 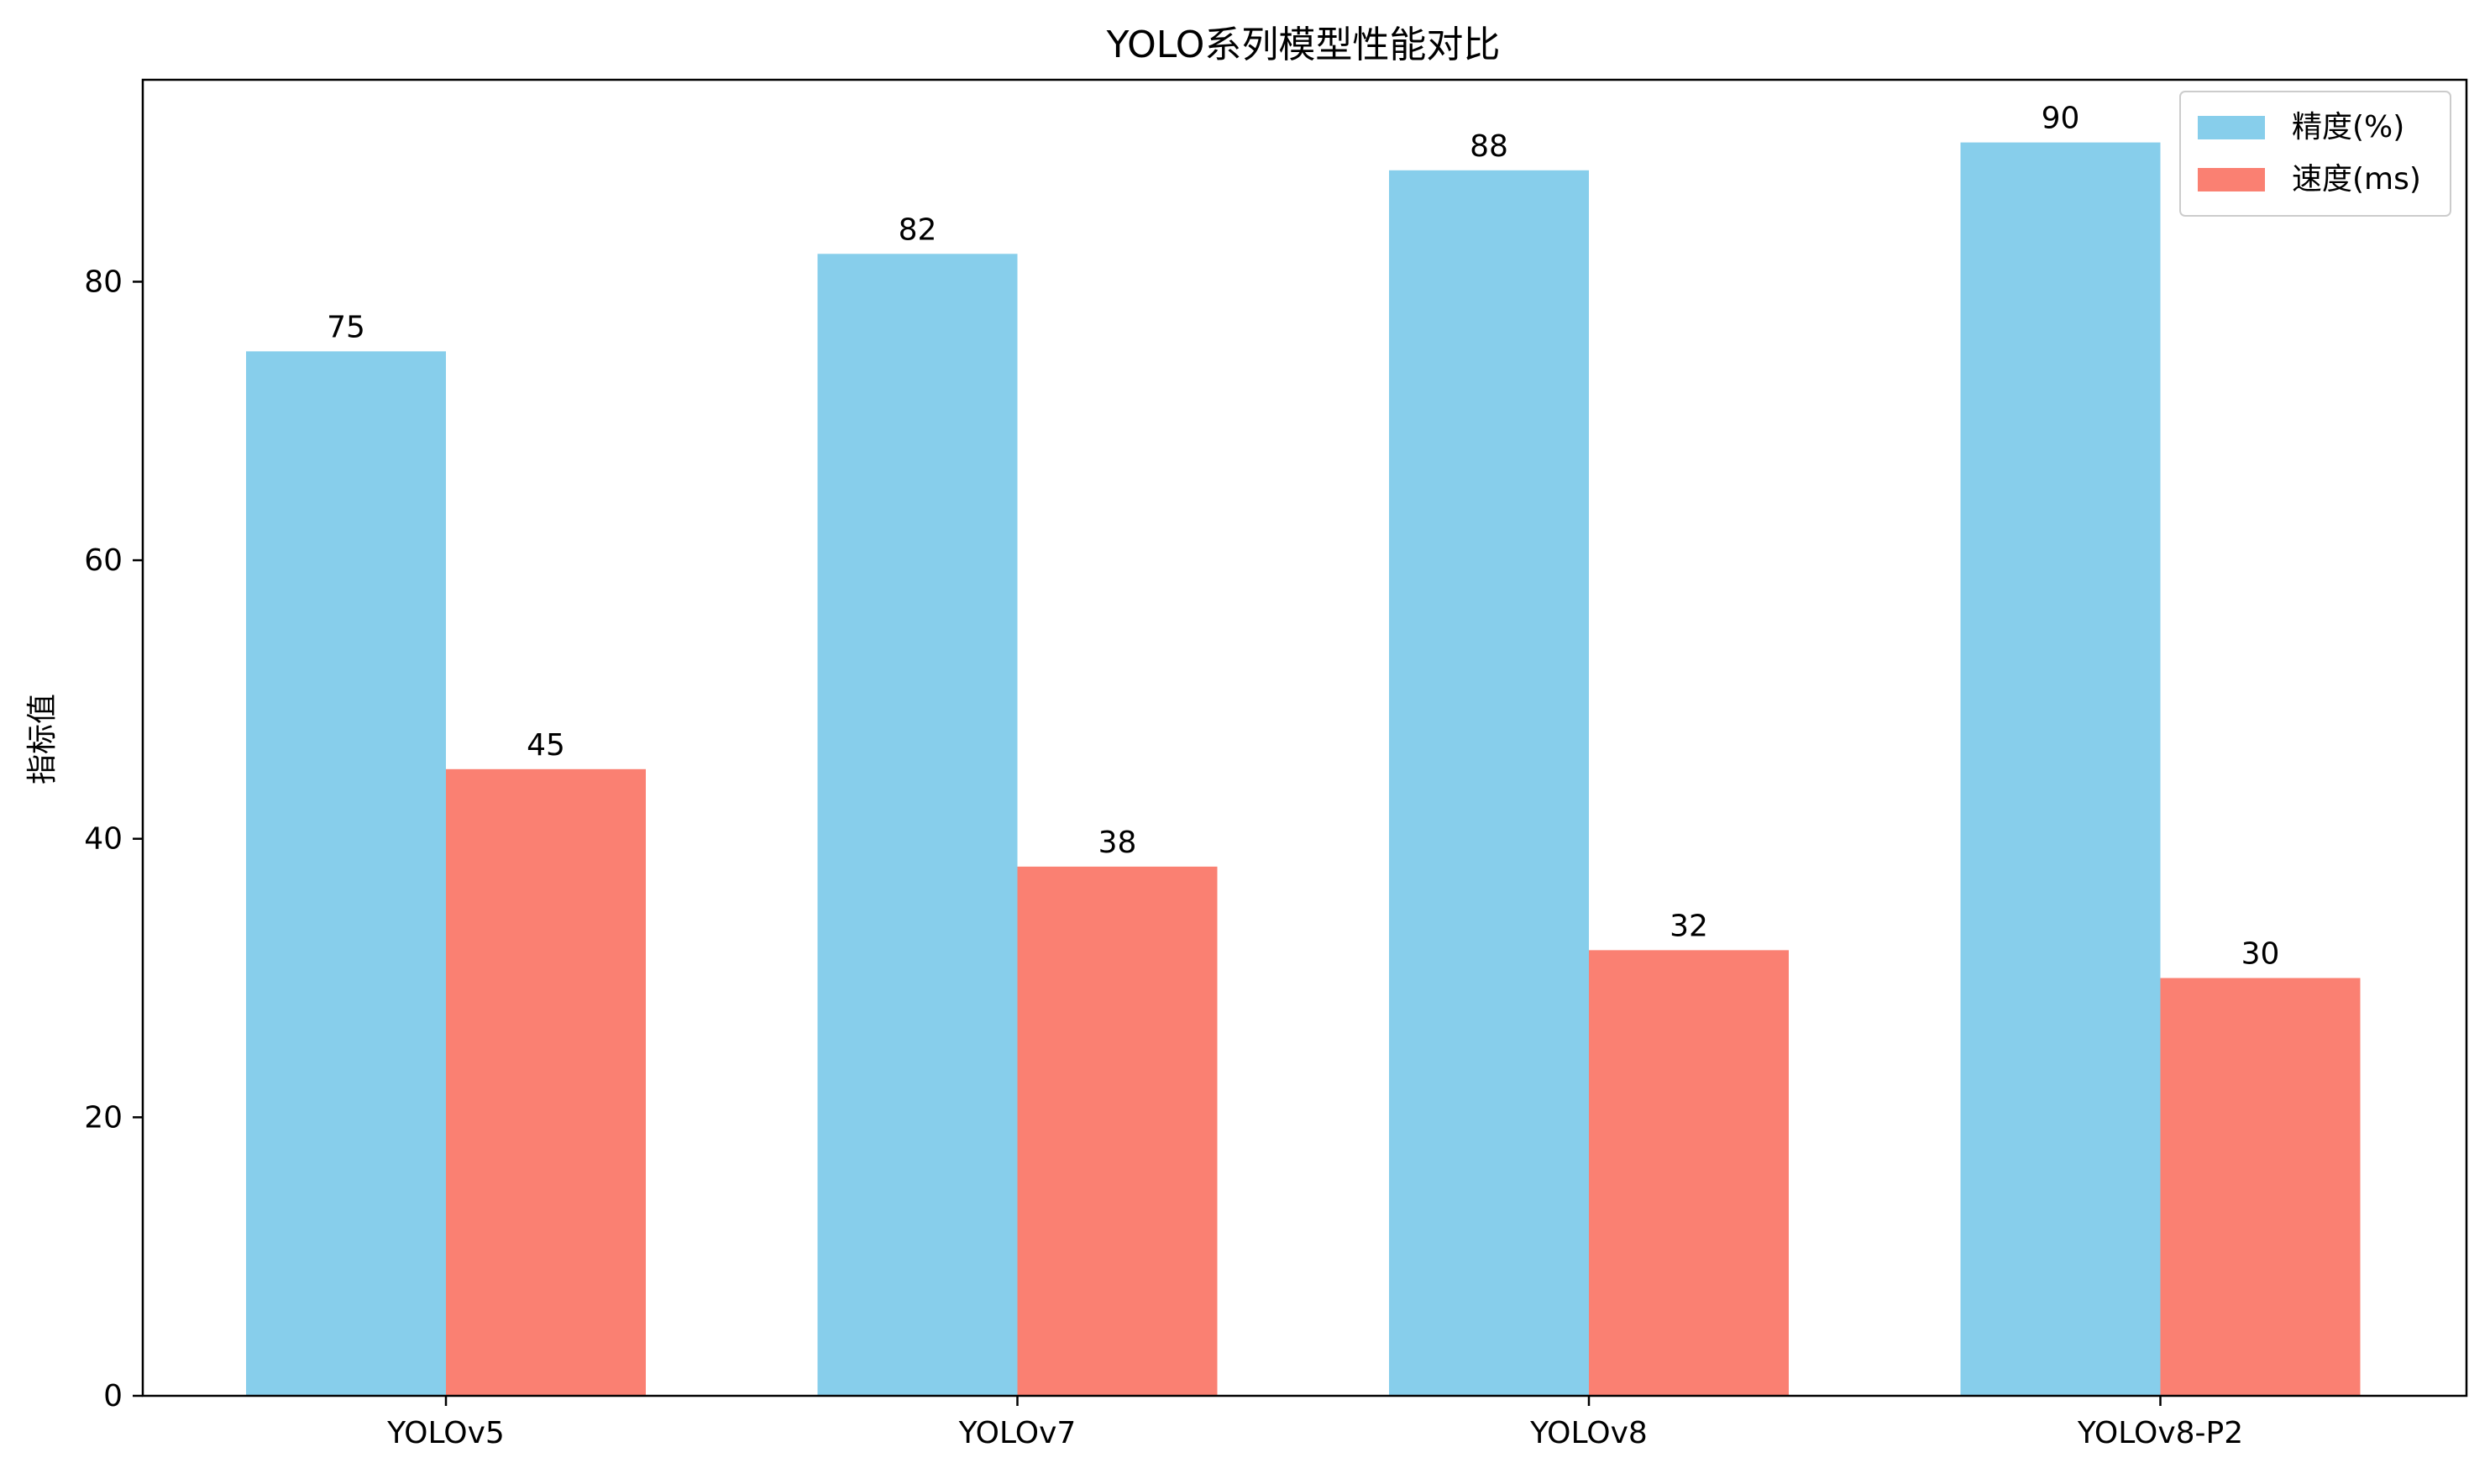 I want to click on x-axis: YOLOv5 YOLOv7 YOLOv8 YOLOv8-P2, so click(x=1314, y=1423).